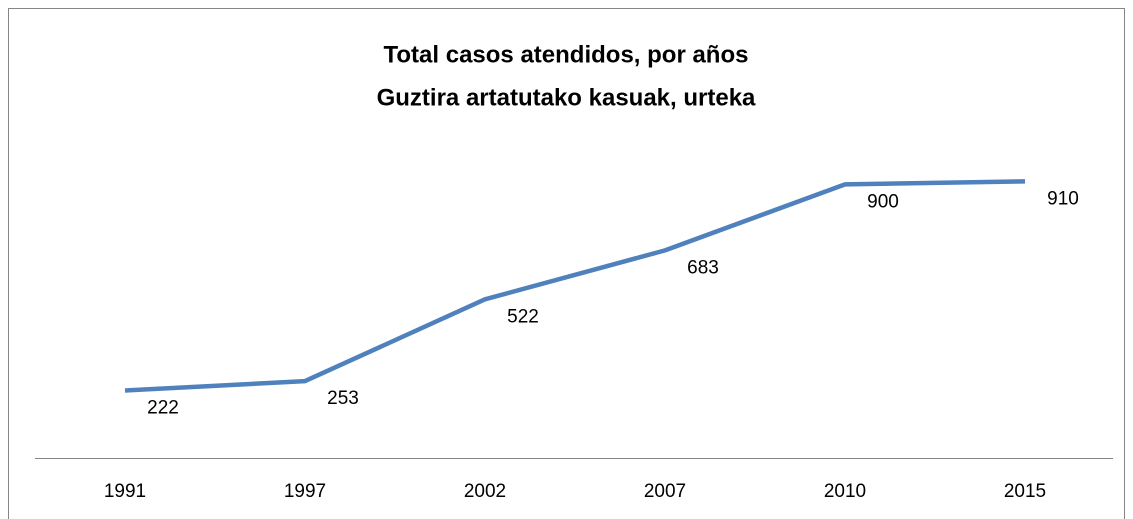 Image resolution: width=1133 pixels, height=519 pixels. I want to click on chart-title: Total casos atendidos, por años, so click(566, 54).